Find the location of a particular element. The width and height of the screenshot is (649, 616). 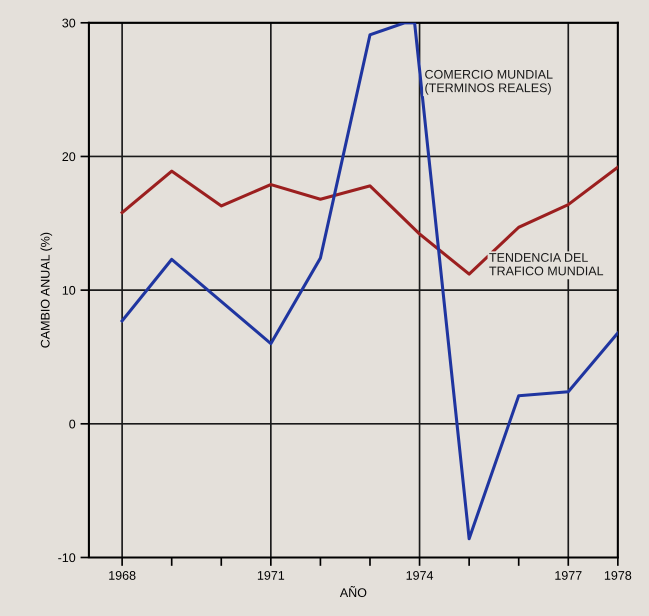

y-tick-label: 30 is located at coordinates (69, 23).